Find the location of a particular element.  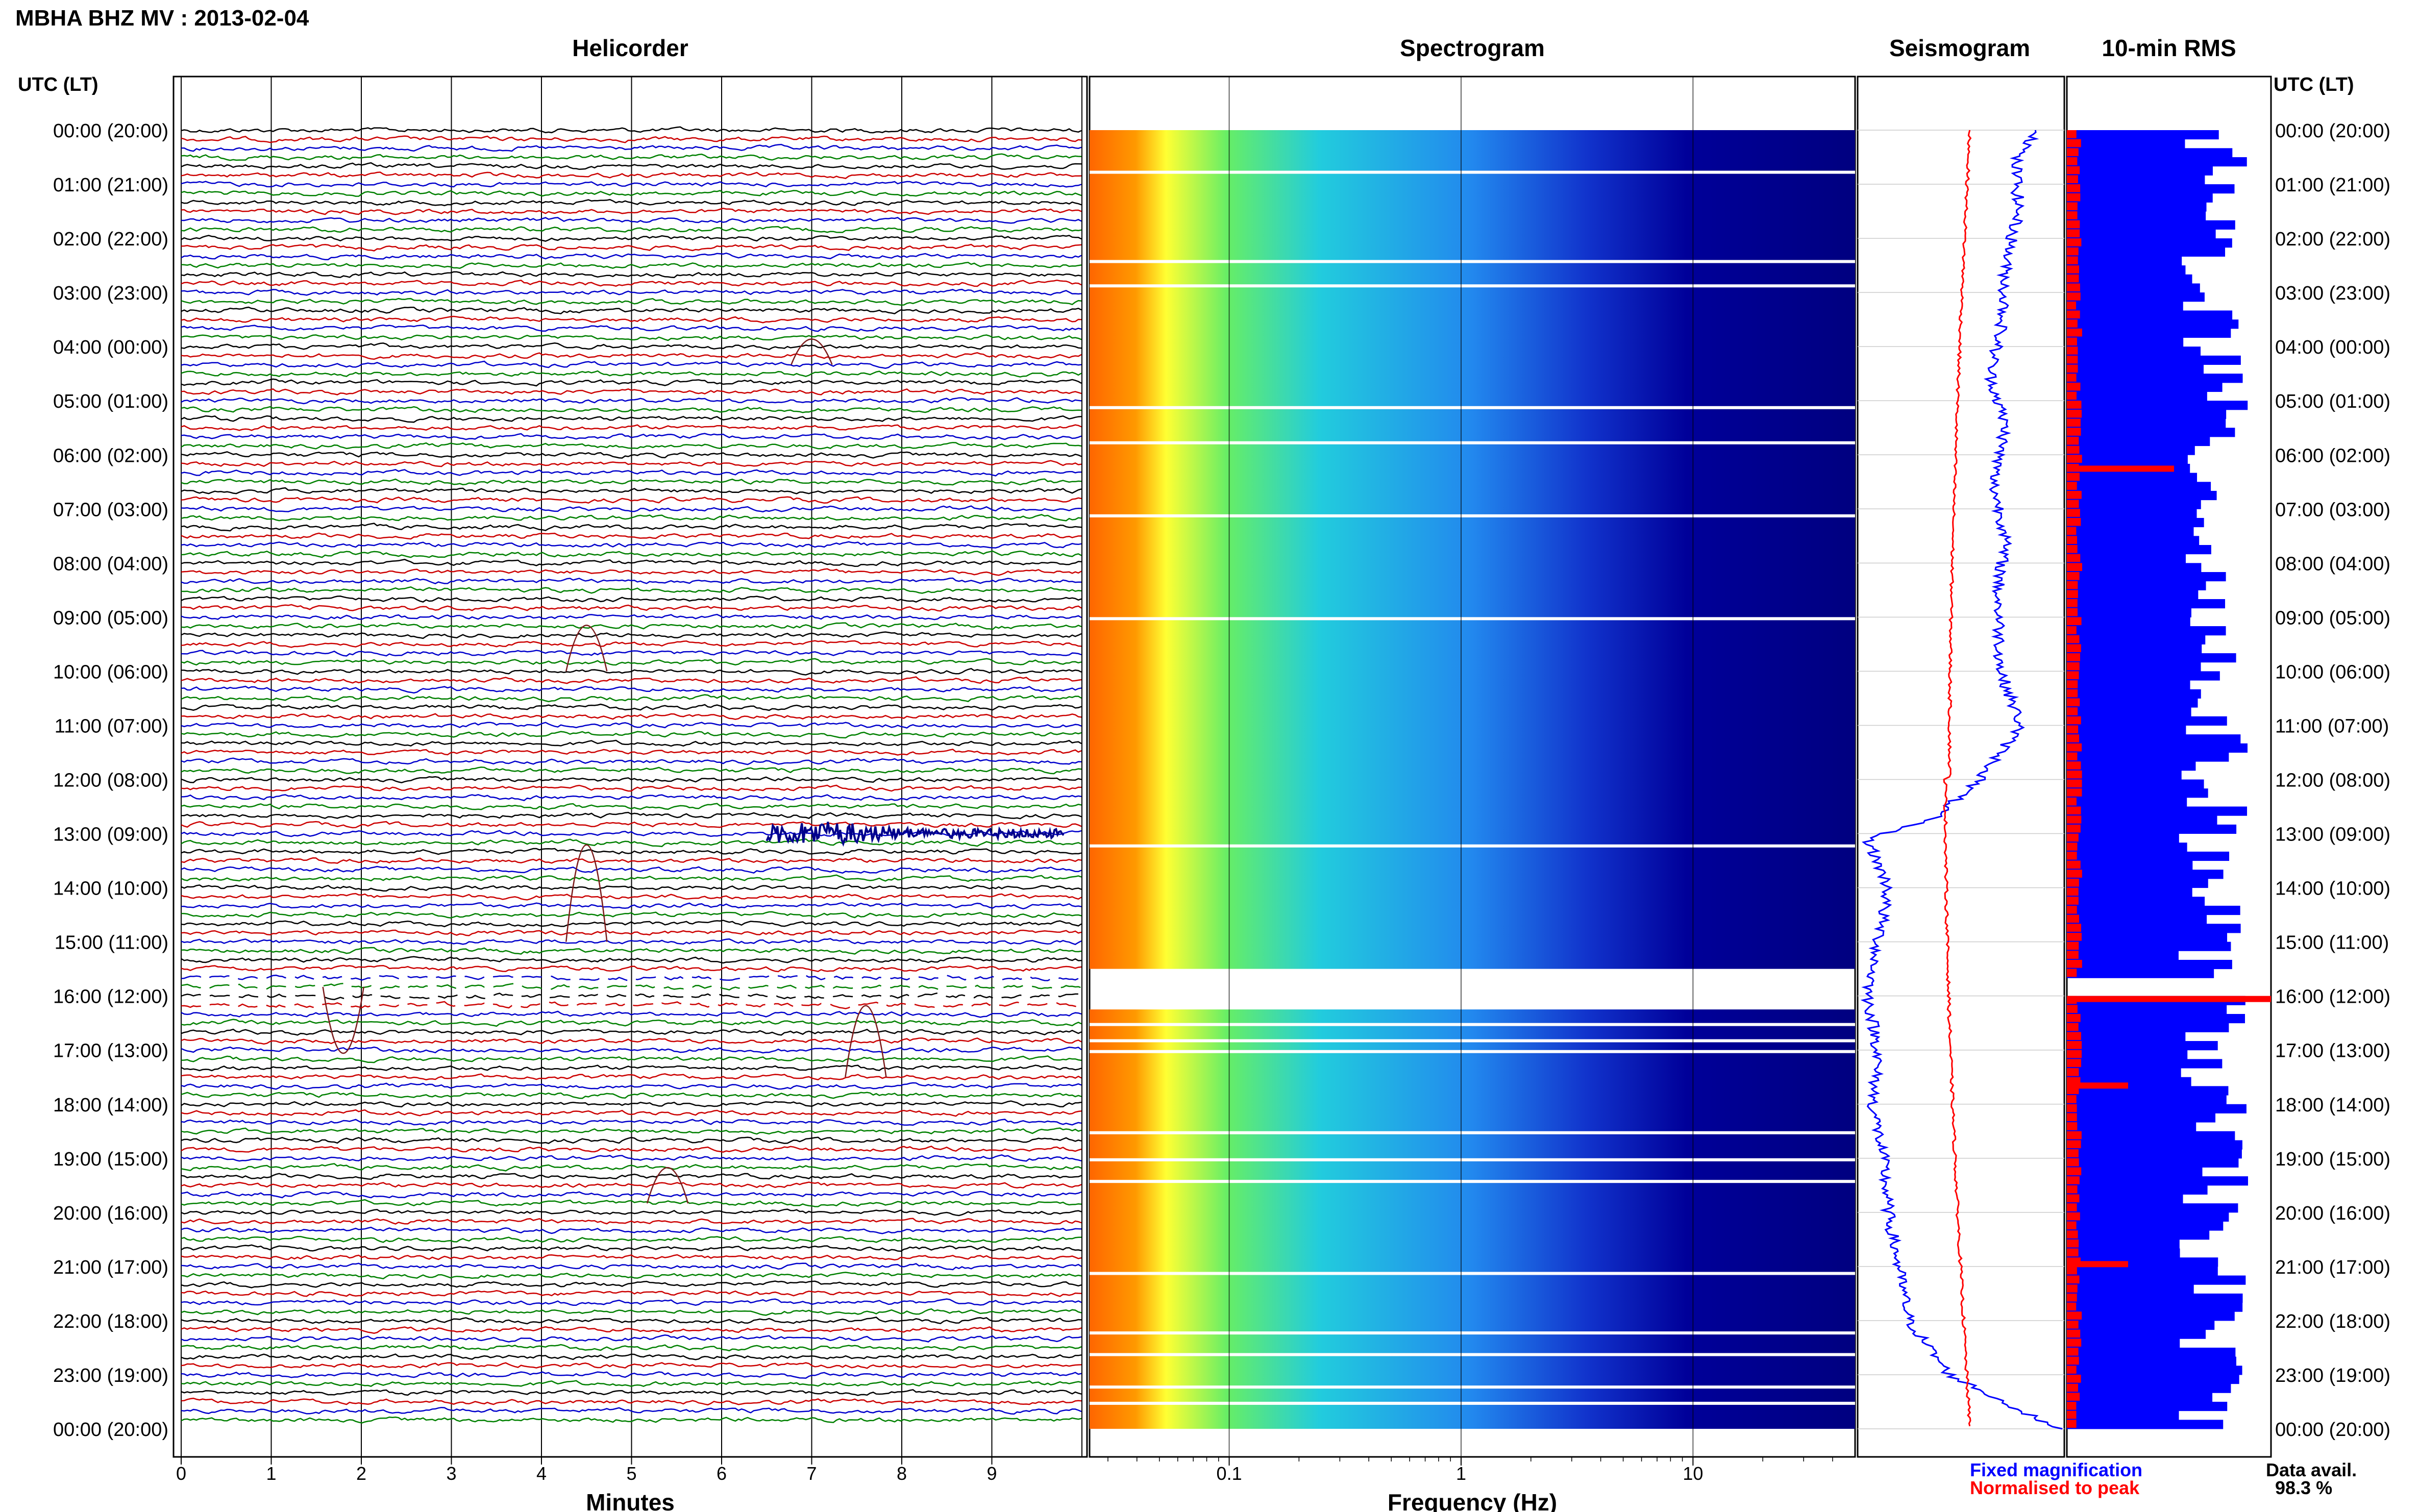

time-label-left: 01:00 (21:00) is located at coordinates (110, 185).